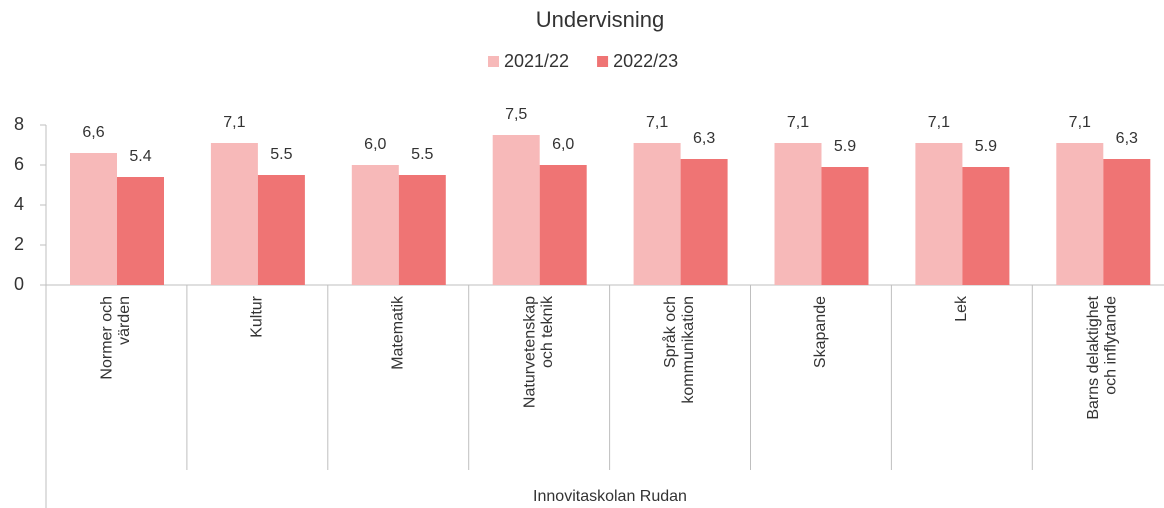  Describe the element at coordinates (1102, 357) in the screenshot. I see `x-tick-label: Barns delaktighetoch inflytande` at that location.